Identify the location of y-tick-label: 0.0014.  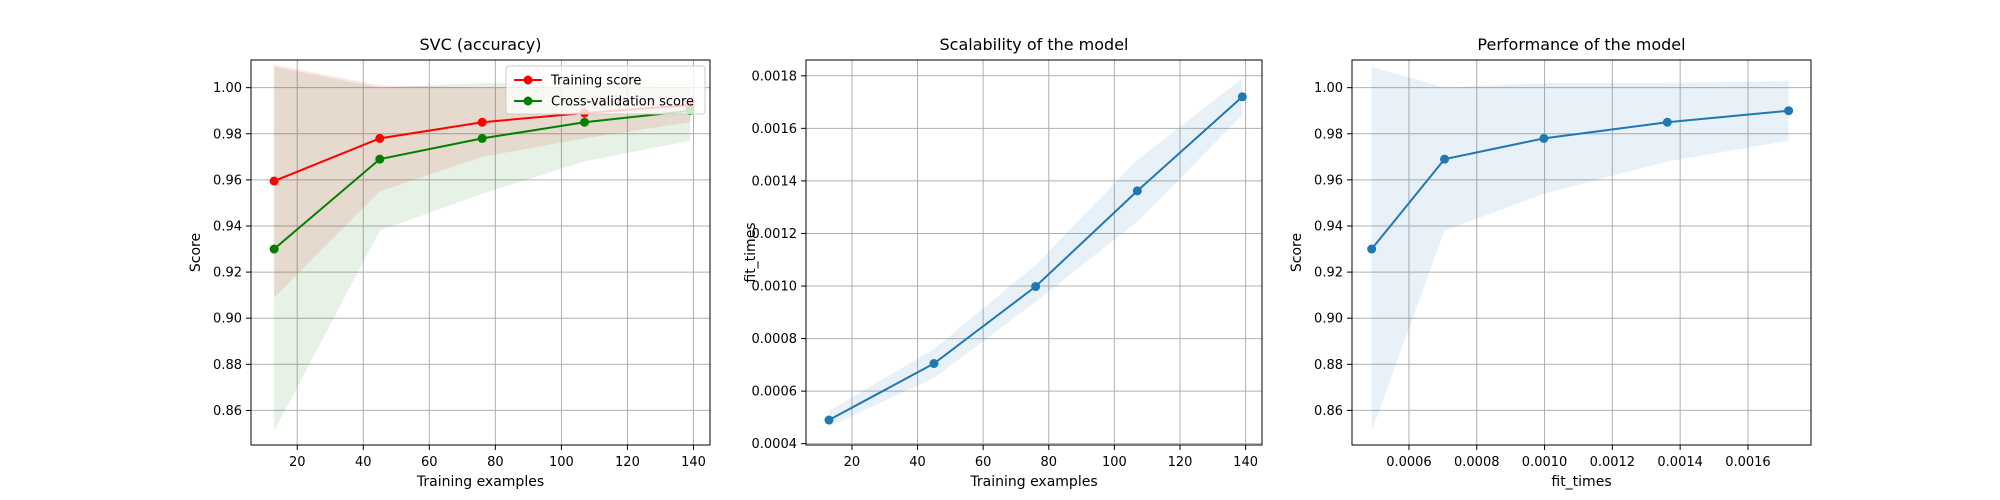
(775, 181).